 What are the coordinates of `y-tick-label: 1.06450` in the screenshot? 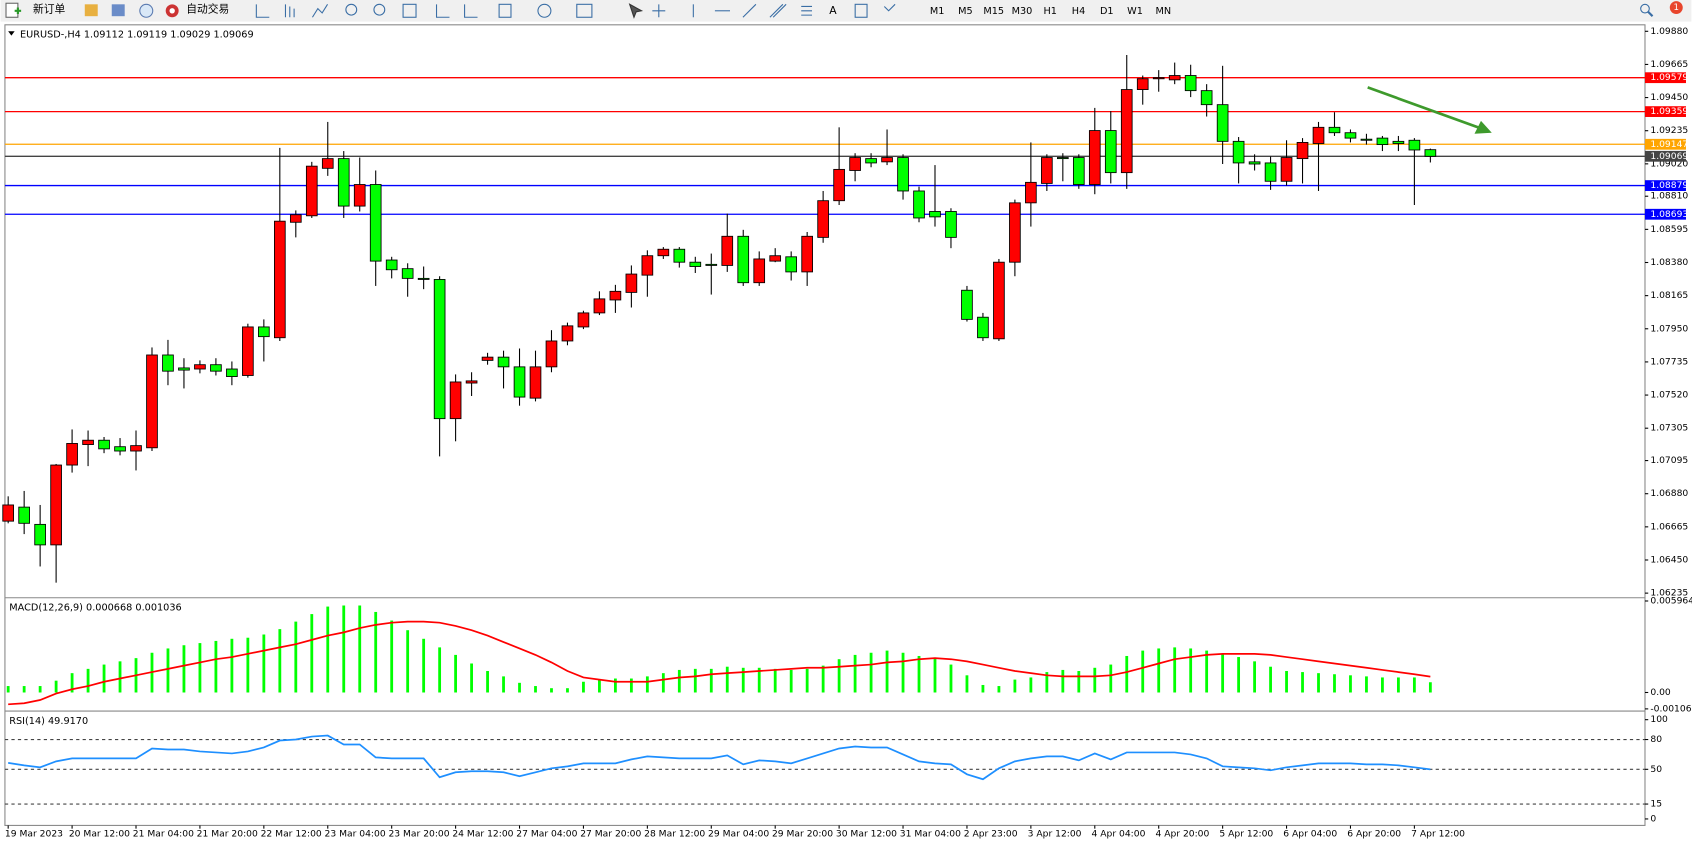 It's located at (1669, 559).